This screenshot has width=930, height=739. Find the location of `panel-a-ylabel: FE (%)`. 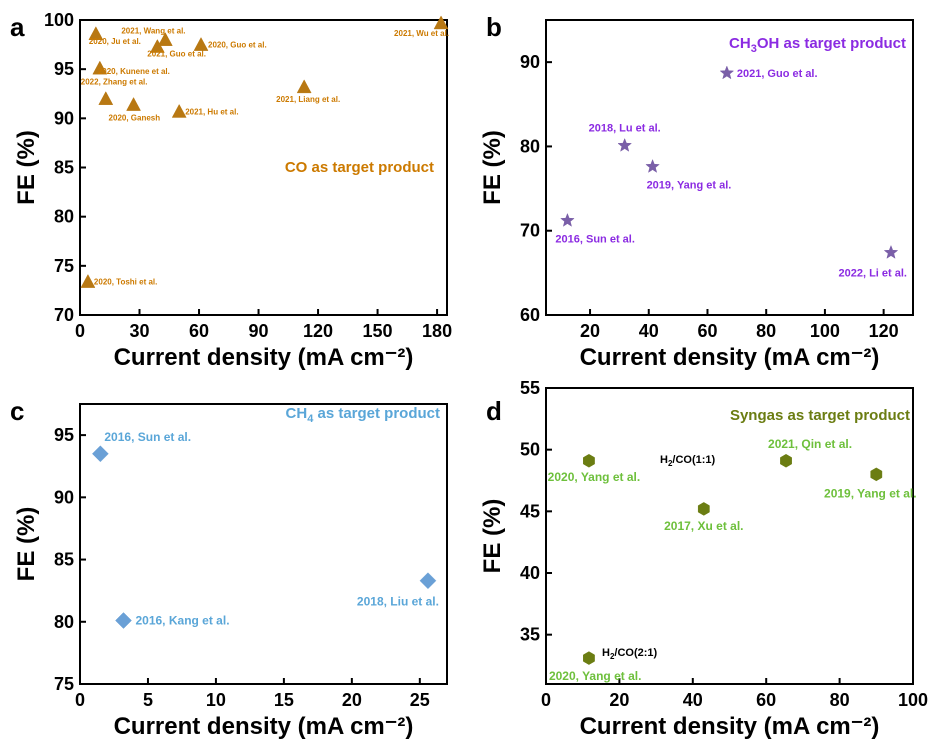

panel-a-ylabel: FE (%) is located at coordinates (26, 167).